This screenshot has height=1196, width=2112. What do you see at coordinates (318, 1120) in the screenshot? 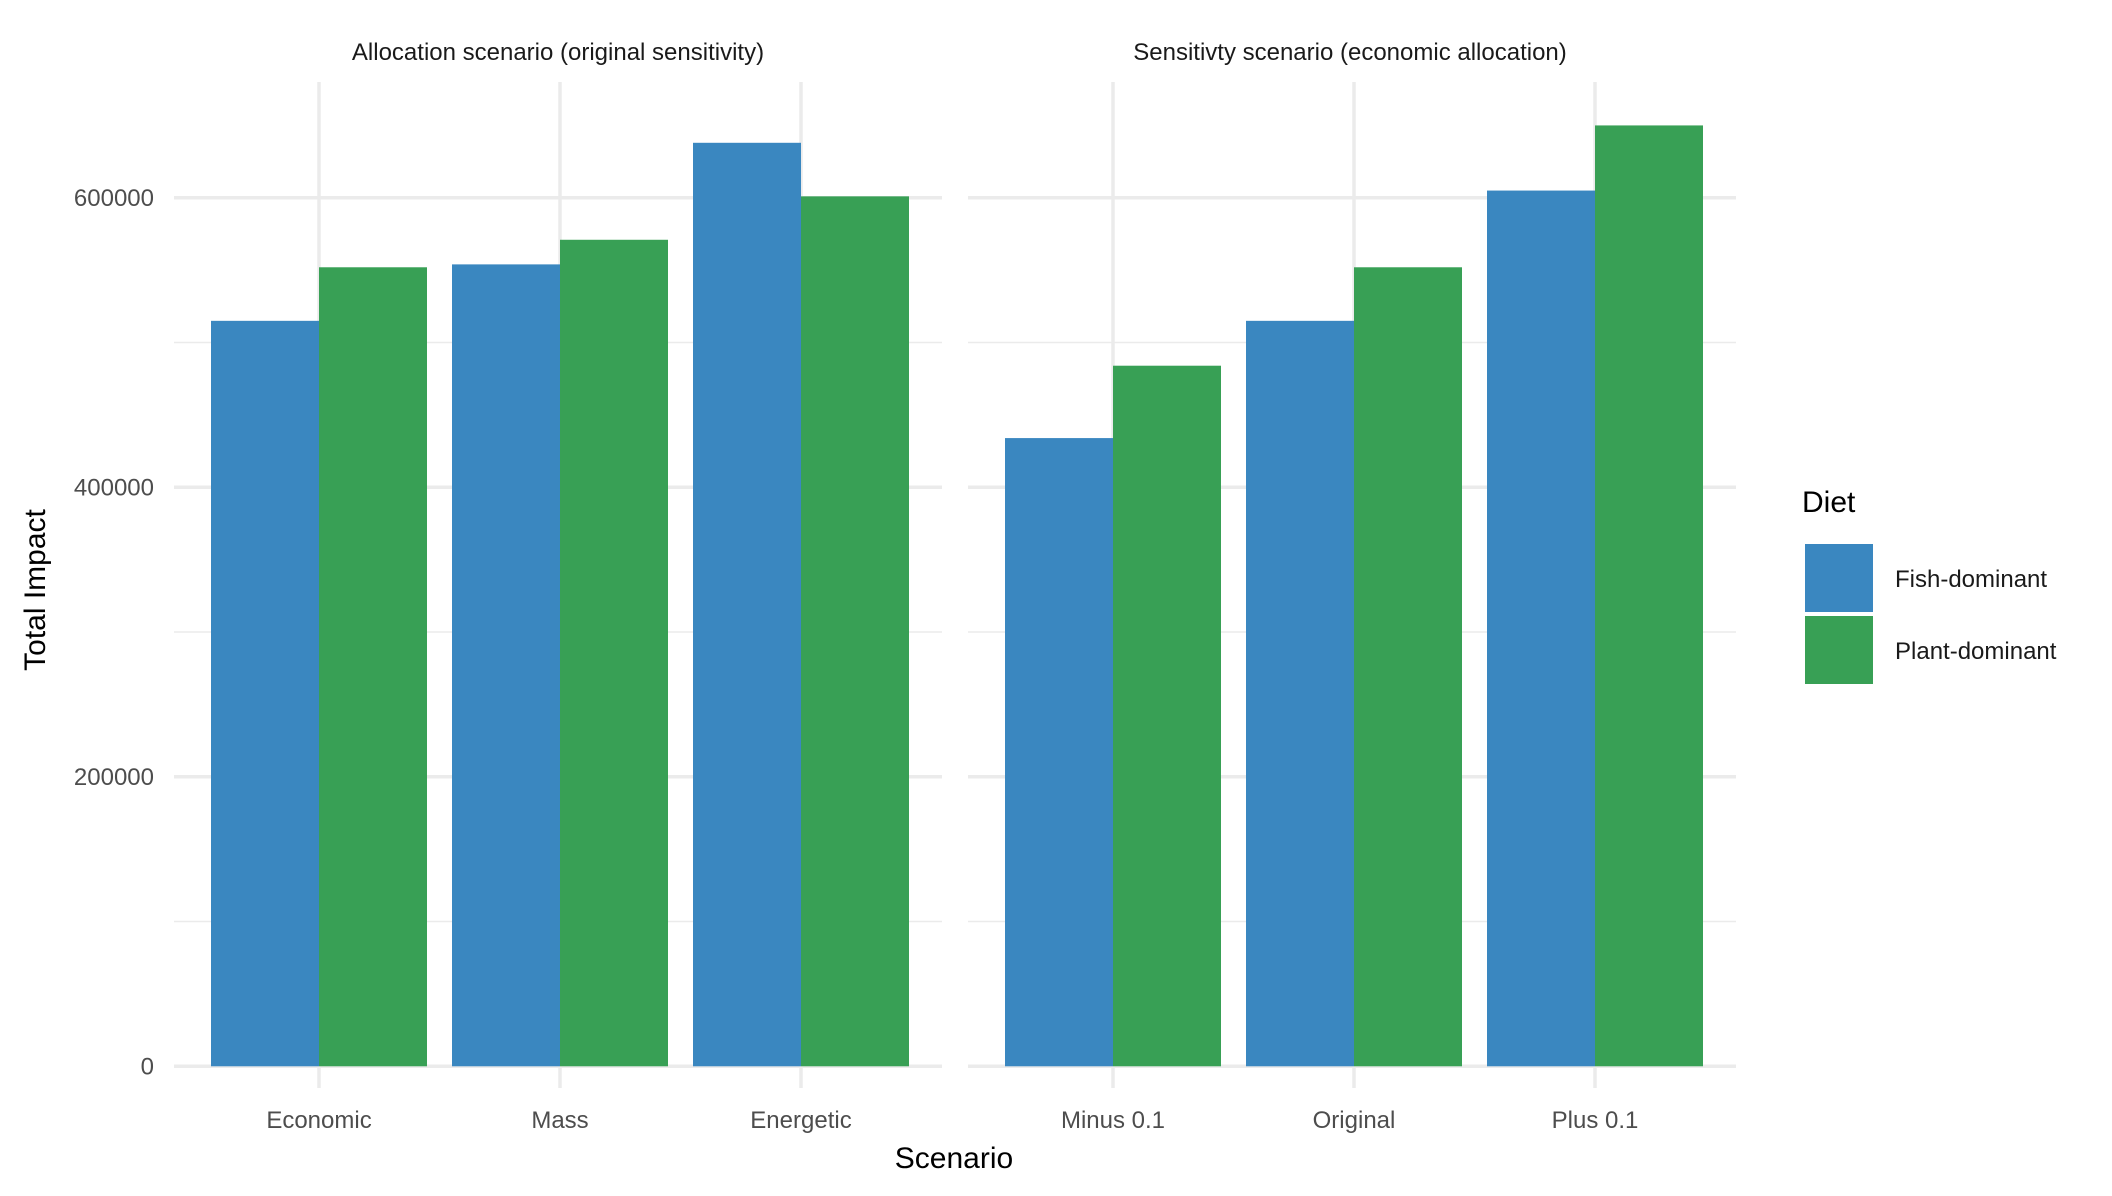
I see `x-tick-label-economic: Economic` at bounding box center [318, 1120].